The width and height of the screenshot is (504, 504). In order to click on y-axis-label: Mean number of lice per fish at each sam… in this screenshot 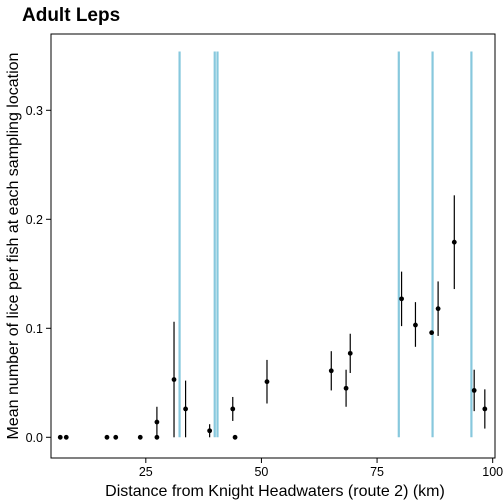, I will do `click(13, 246)`.